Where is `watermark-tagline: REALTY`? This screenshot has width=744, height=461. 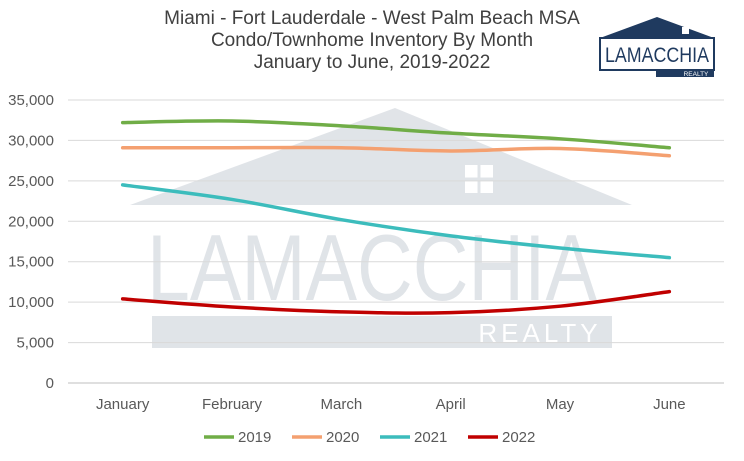 watermark-tagline: REALTY is located at coordinates (539, 333).